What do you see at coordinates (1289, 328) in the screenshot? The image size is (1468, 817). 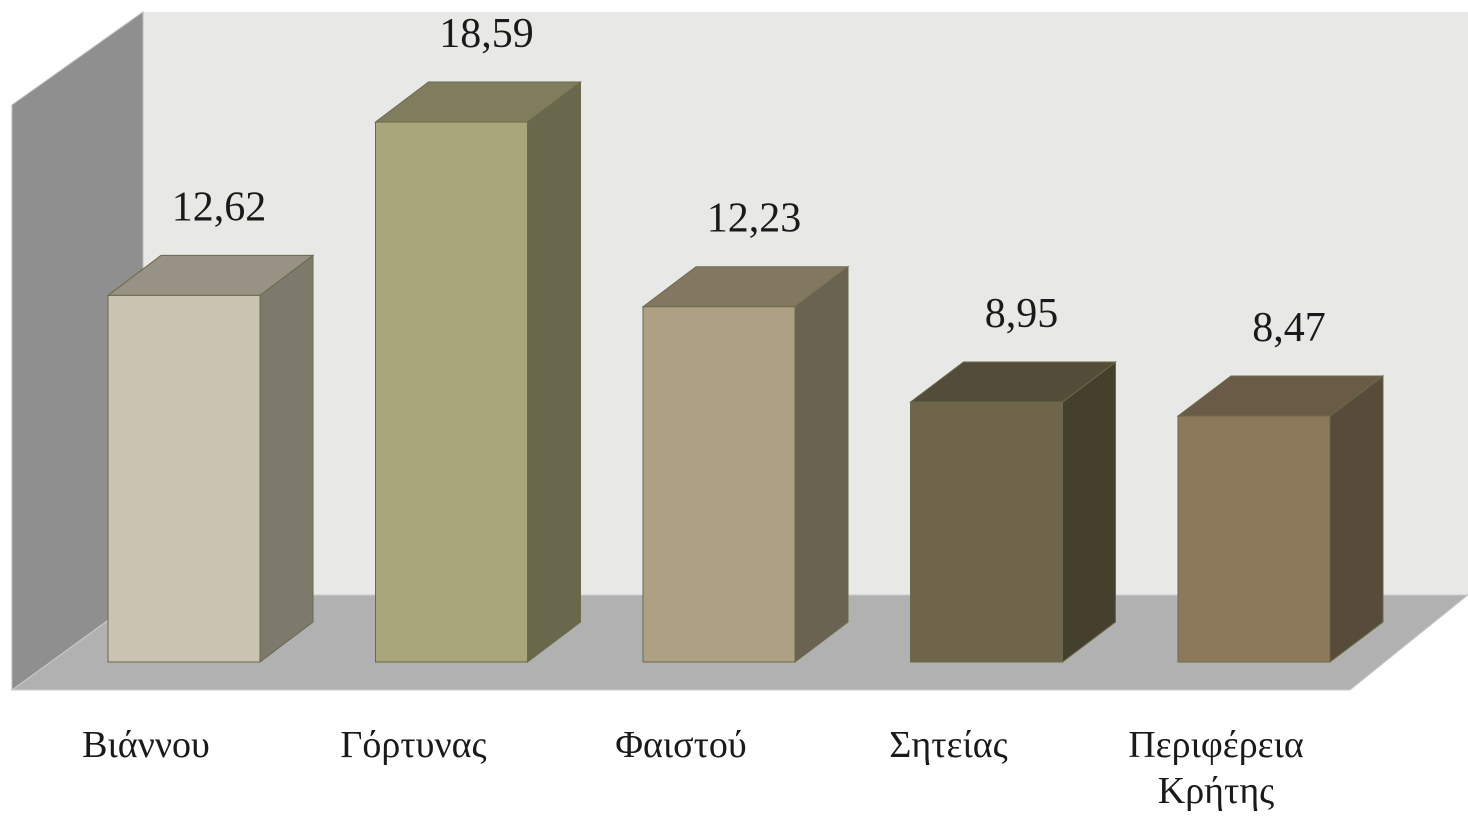 I see `value-label: 8,47` at bounding box center [1289, 328].